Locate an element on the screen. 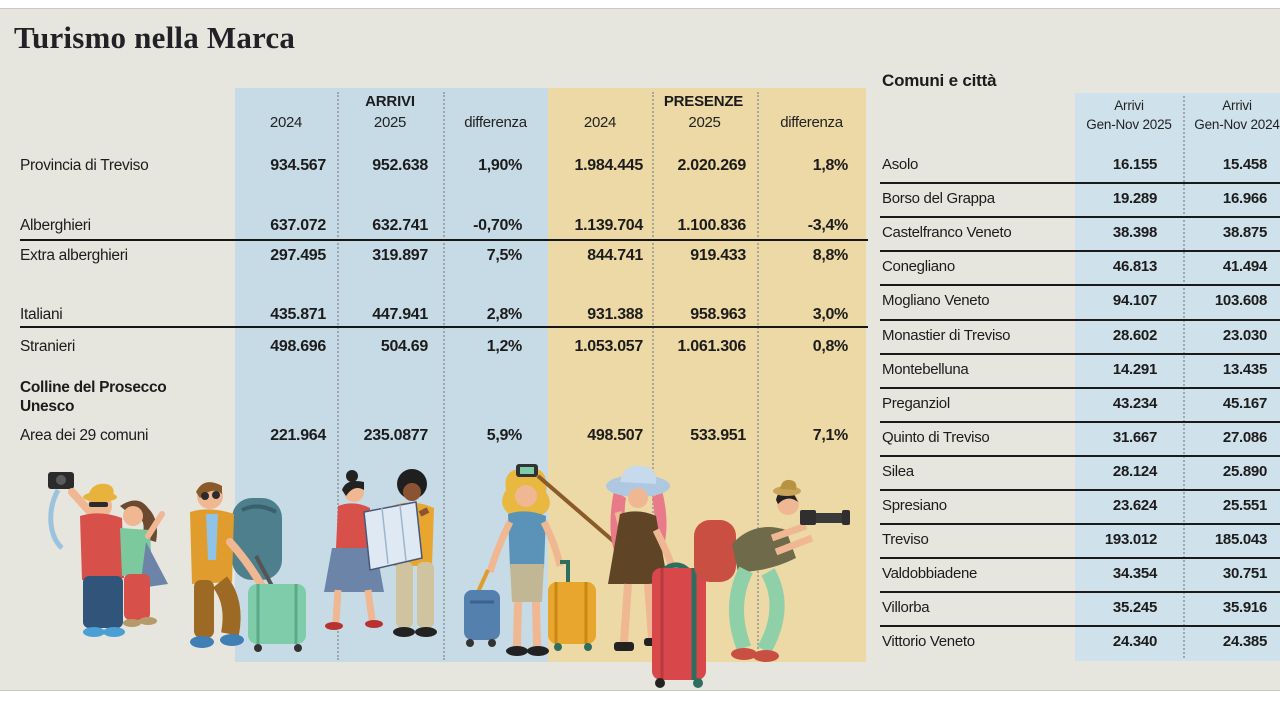 This screenshot has width=1280, height=702. arrivi-2024-value: 30.751 is located at coordinates (1244, 573).